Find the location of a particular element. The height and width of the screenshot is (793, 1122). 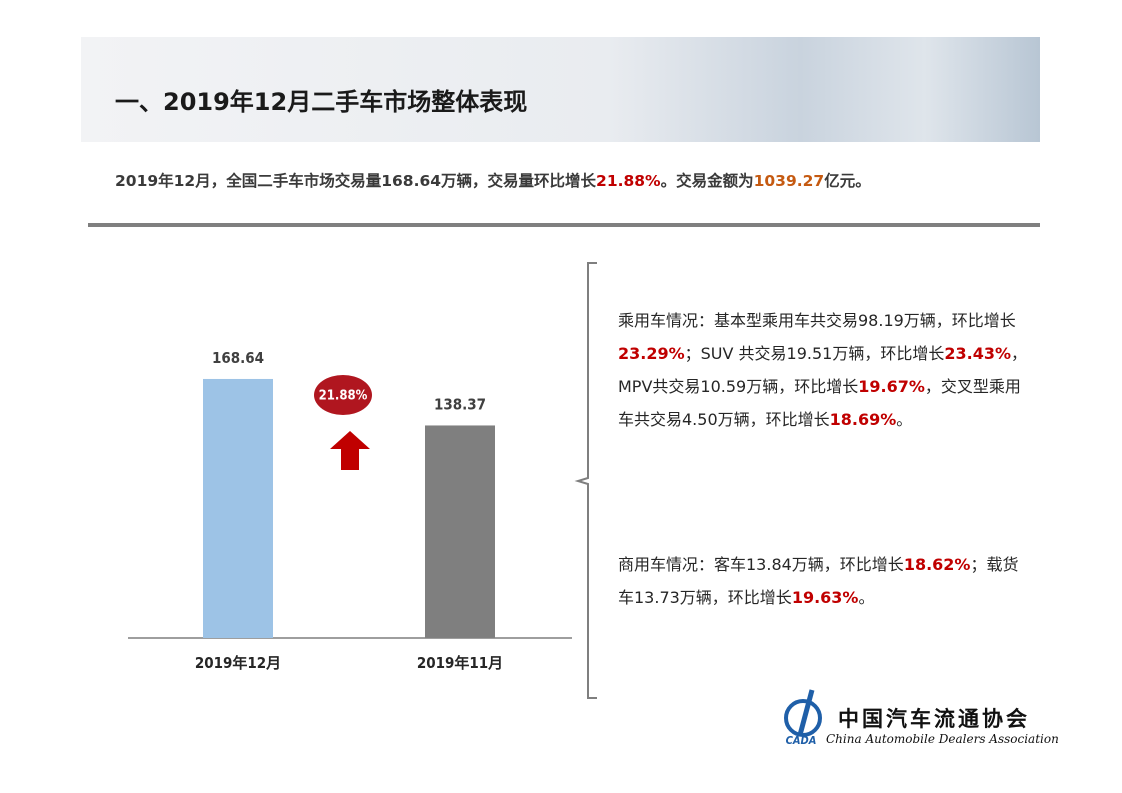

text-run: 。交易金额为 is located at coordinates (707, 181).